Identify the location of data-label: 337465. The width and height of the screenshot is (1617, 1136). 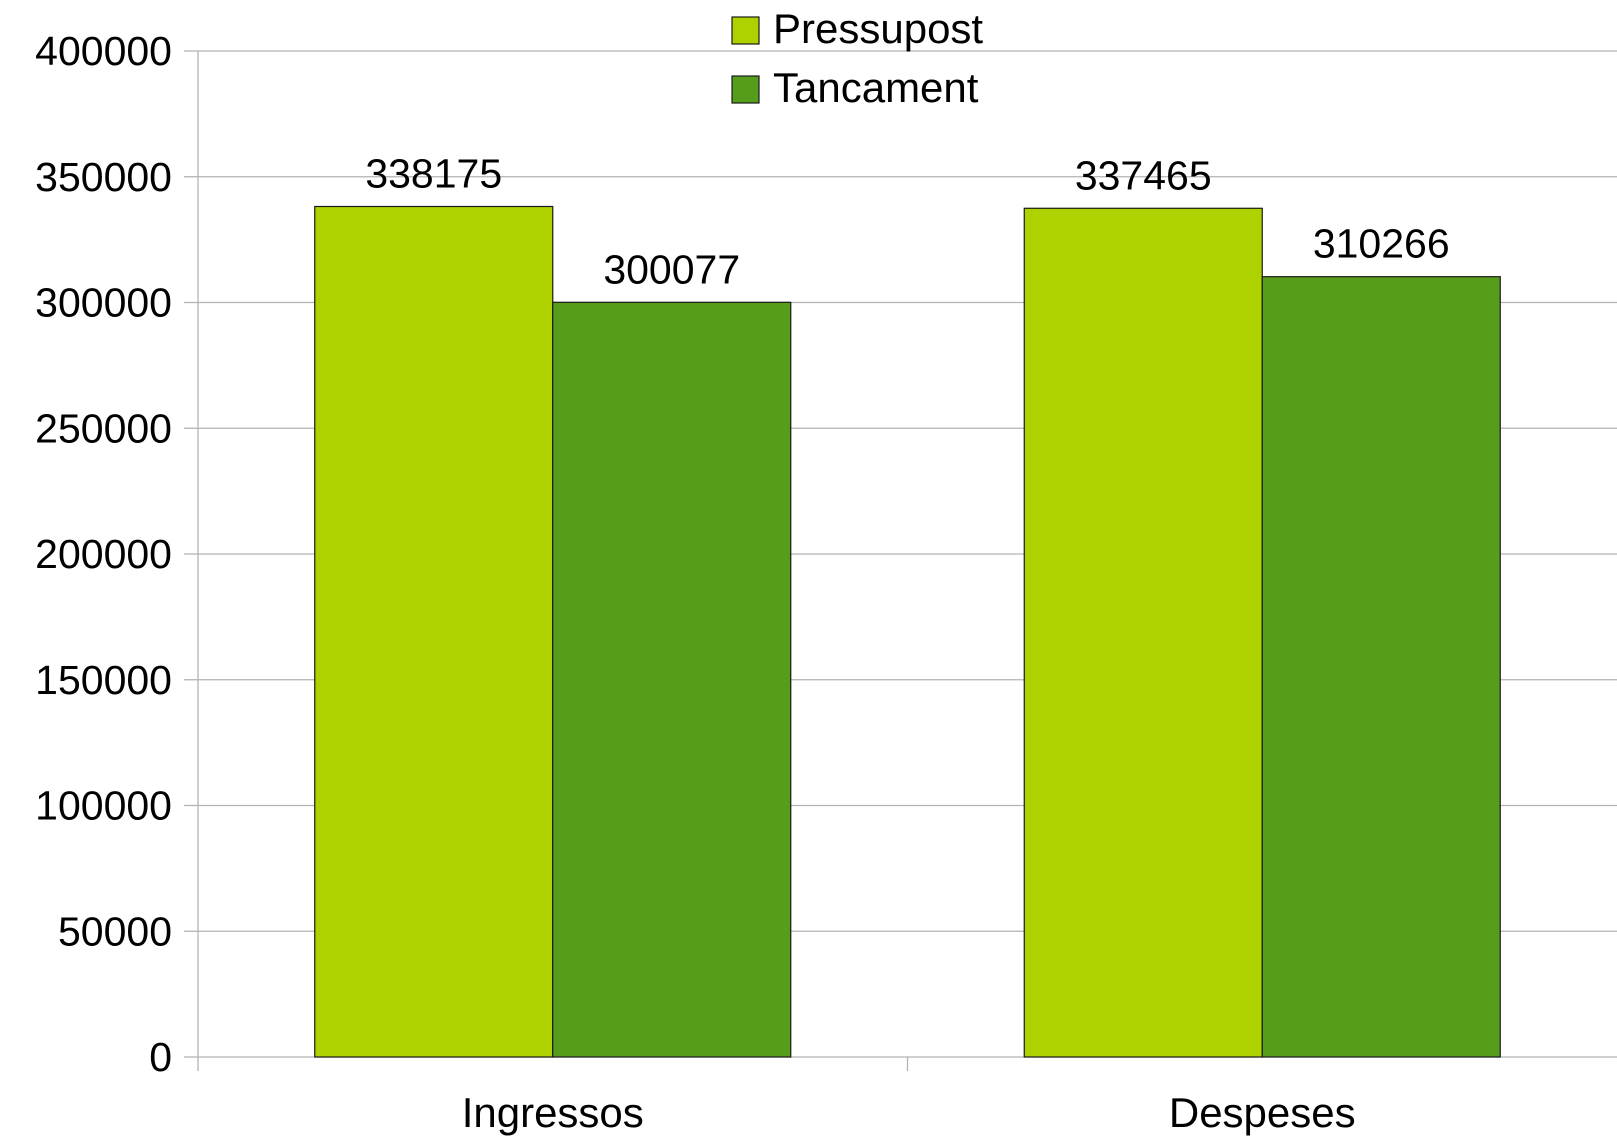
(1143, 175).